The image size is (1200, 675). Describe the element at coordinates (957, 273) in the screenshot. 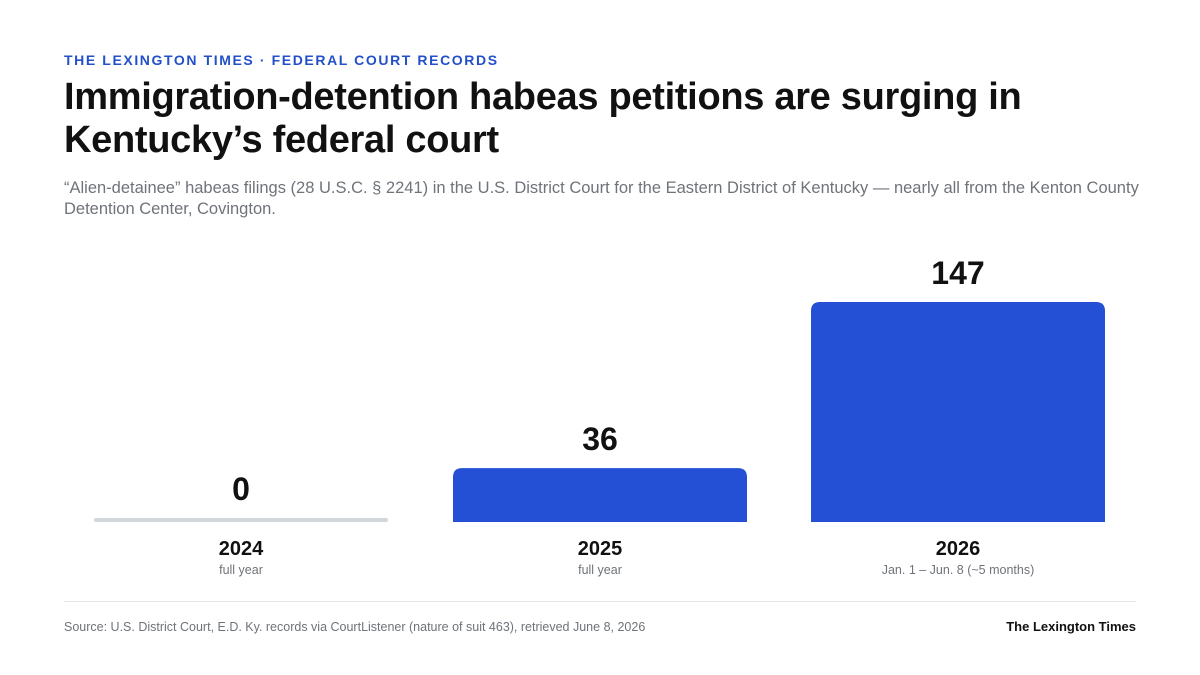

I see `value-label-2026: 147` at that location.